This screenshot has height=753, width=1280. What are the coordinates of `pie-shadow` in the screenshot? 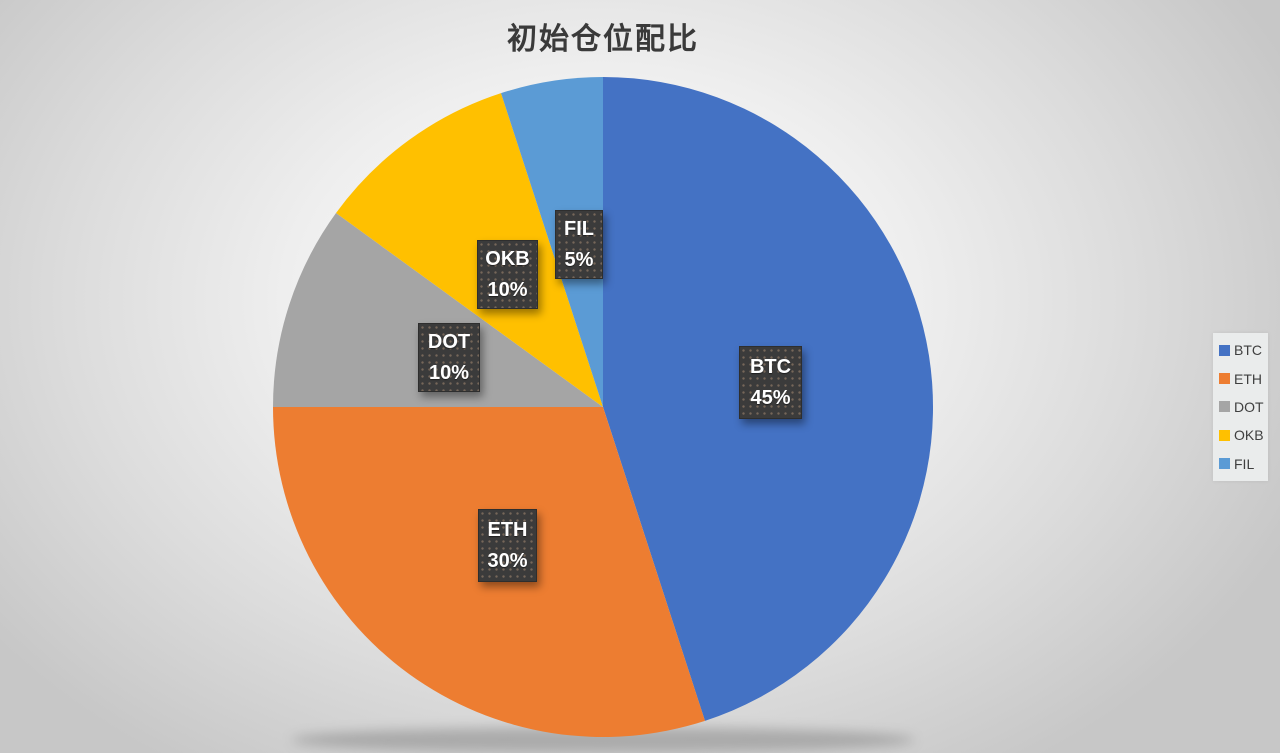 It's located at (603, 740).